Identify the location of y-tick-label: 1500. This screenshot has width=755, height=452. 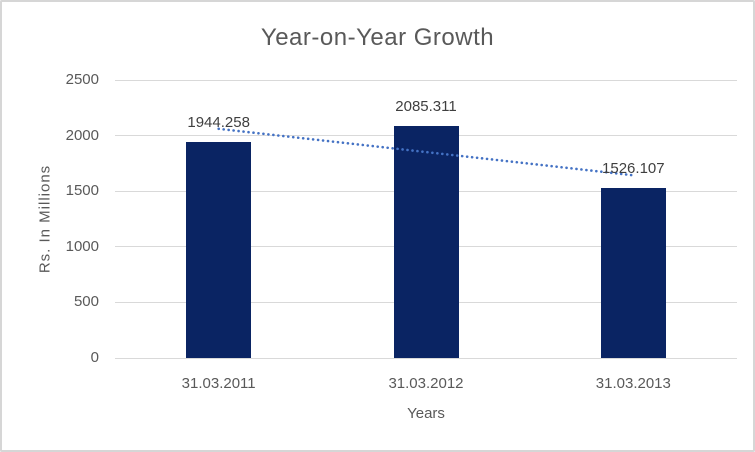
(82, 191).